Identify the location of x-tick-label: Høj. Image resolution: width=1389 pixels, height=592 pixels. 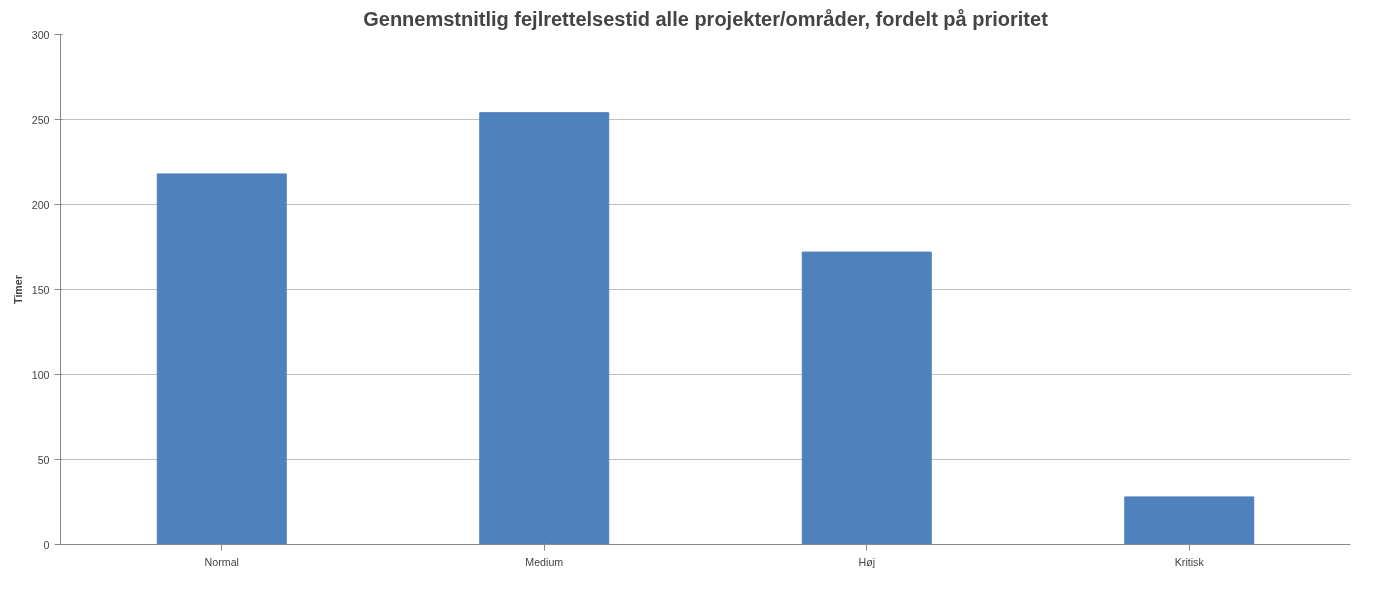
(867, 561).